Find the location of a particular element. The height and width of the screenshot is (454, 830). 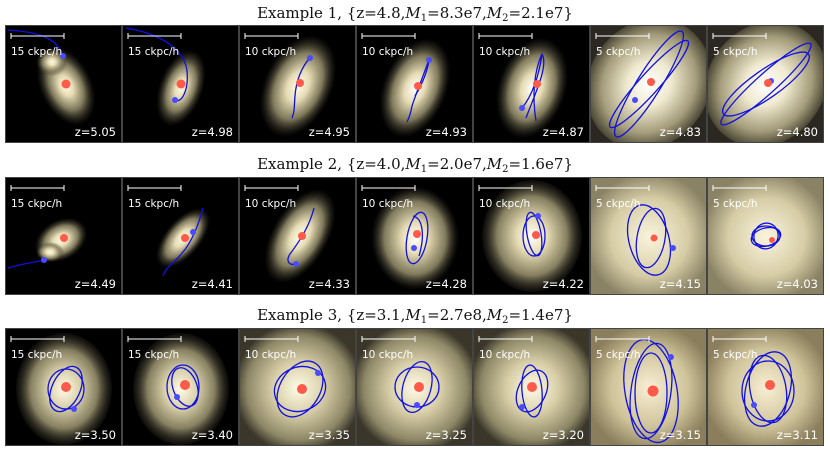

panel-r3-c5: 10 ckpc/h z=3.20 is located at coordinates (531, 387).